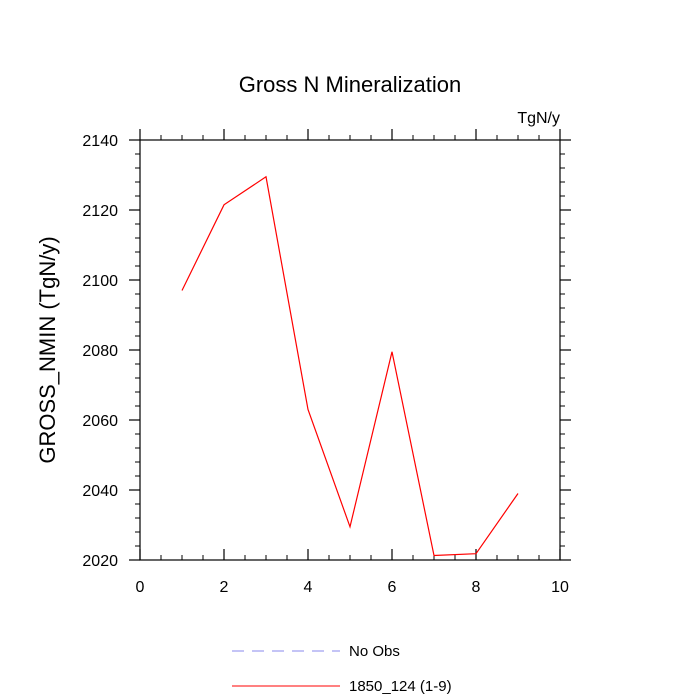 The image size is (700, 700). I want to click on x-tick-label: 4, so click(308, 587).